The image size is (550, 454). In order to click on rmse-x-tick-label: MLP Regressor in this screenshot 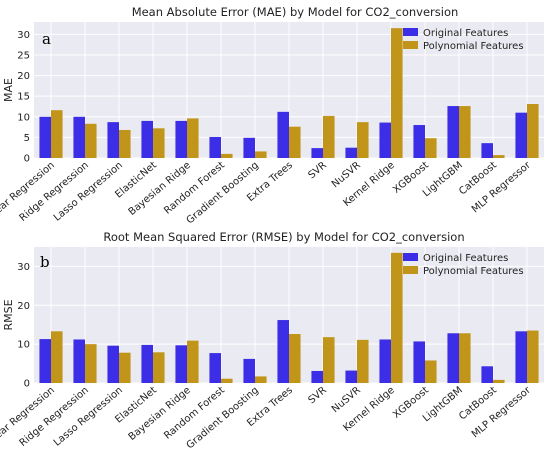, I will do `click(502, 412)`.